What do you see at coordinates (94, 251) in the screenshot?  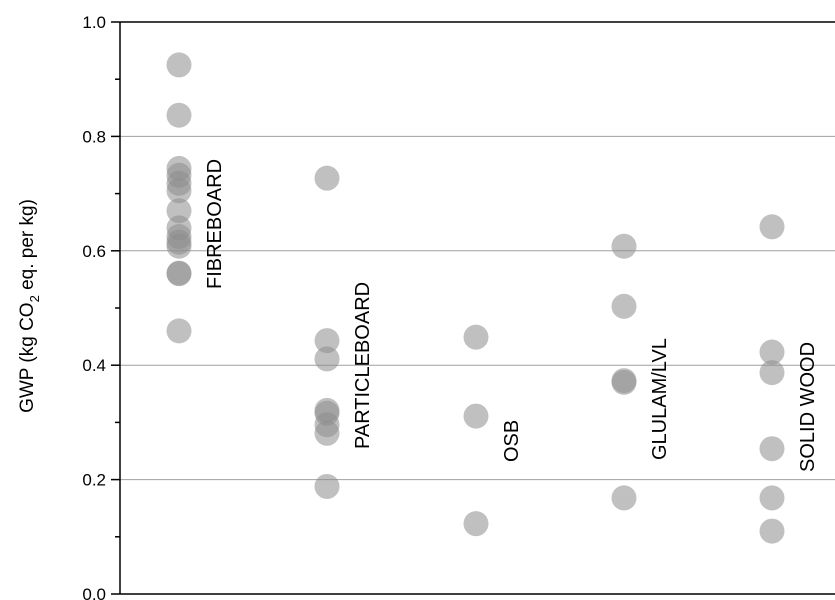 I see `y-tick-label: 0.6` at bounding box center [94, 251].